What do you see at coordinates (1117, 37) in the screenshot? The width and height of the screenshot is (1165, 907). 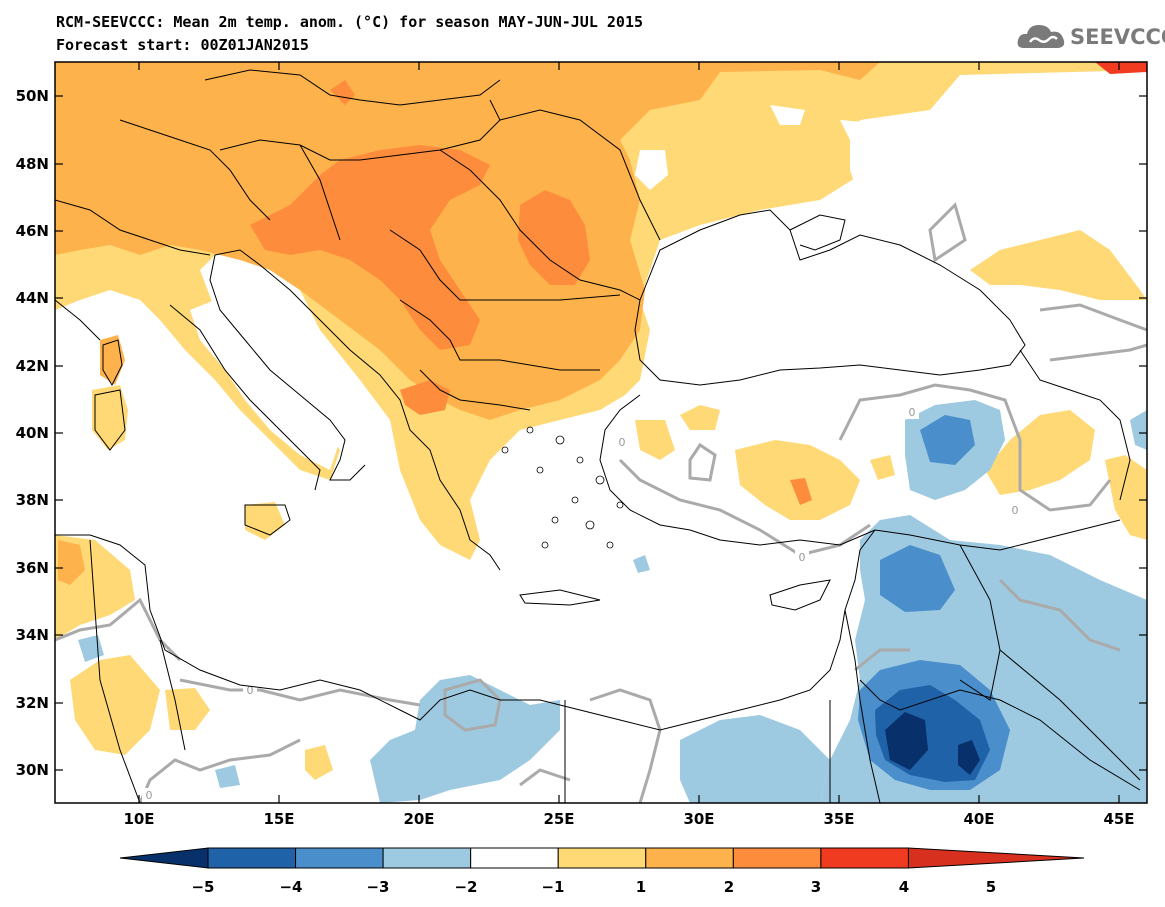 I see `logo-text: SEEVCCC` at bounding box center [1117, 37].